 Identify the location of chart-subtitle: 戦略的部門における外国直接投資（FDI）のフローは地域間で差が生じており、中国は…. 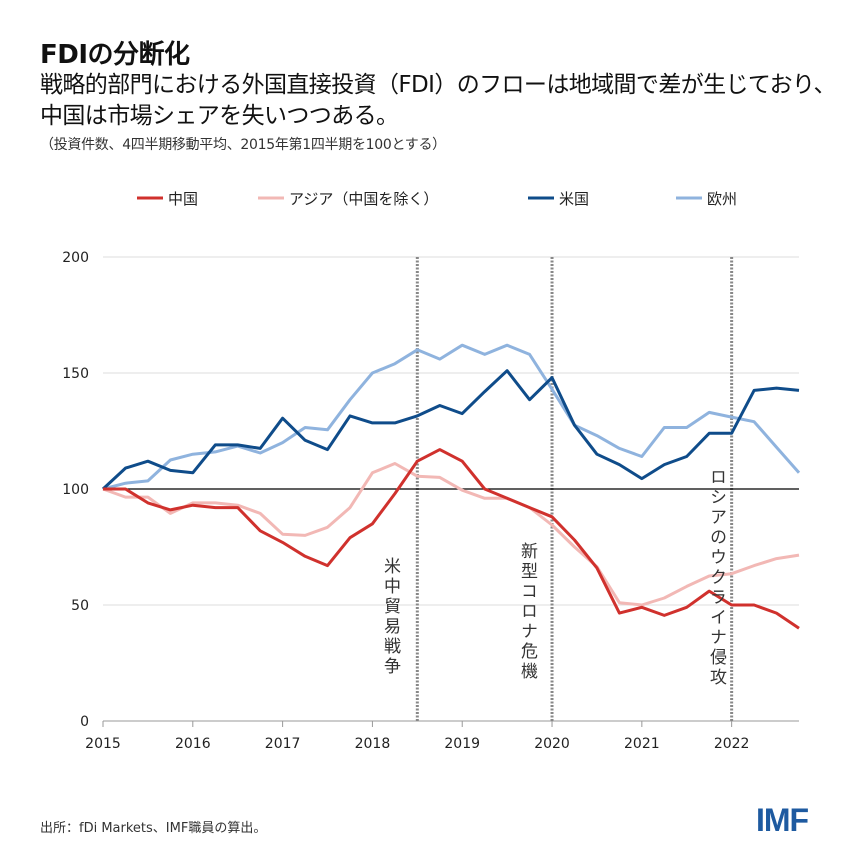
(438, 100).